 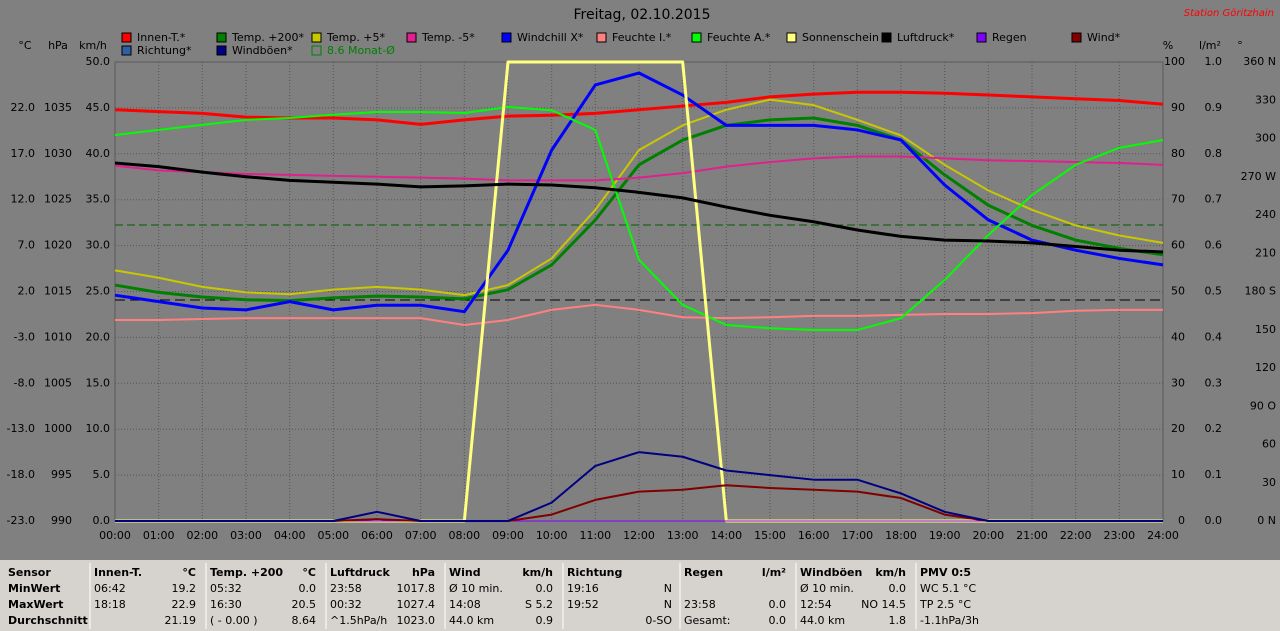 I want to click on legend-label: Windböen*, so click(x=262, y=50).